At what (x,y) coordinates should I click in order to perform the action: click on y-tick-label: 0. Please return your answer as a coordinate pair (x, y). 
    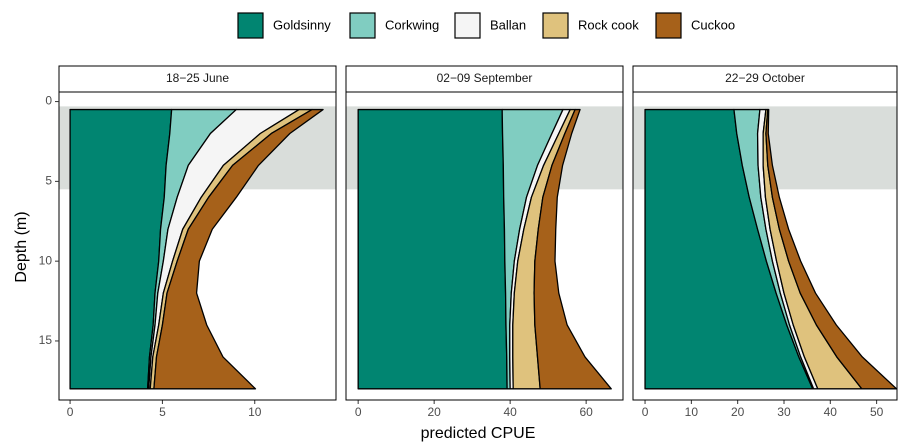
    Looking at the image, I should click on (48, 101).